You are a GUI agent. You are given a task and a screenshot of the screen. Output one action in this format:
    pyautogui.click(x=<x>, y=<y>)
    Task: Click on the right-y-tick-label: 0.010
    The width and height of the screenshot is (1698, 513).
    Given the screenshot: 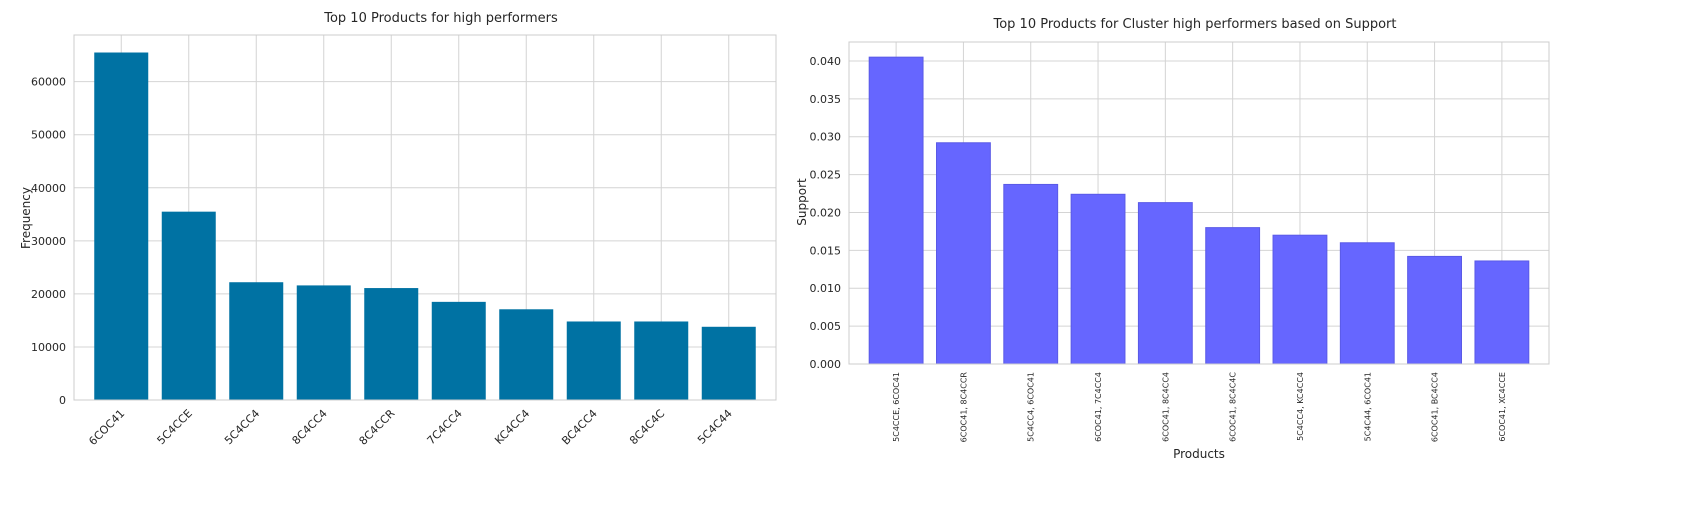 What is the action you would take?
    pyautogui.click(x=826, y=288)
    